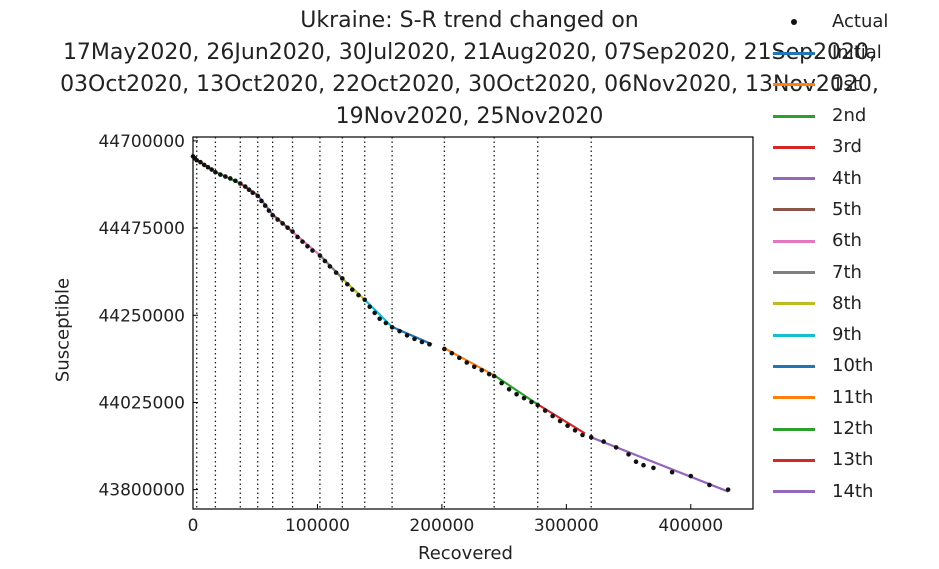 The image size is (939, 569). What do you see at coordinates (854, 240) in the screenshot?
I see `legend-item-7: 6th` at bounding box center [854, 240].